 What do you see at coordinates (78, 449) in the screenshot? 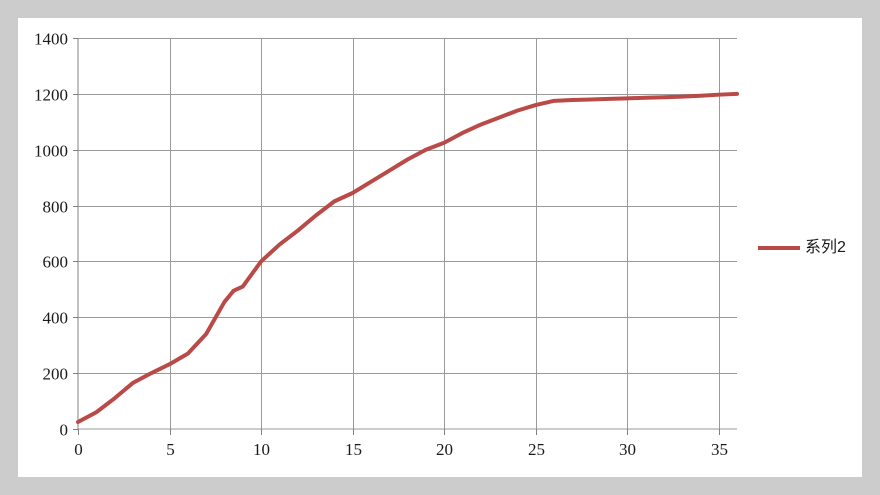
I see `x-tick-label-0: 0` at bounding box center [78, 449].